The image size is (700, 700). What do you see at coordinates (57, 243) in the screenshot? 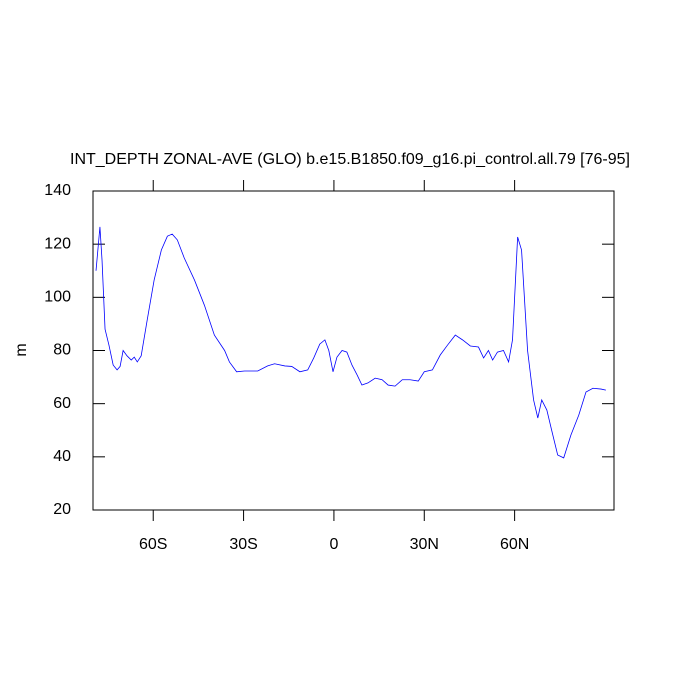
I see `y-tick-label: 120` at bounding box center [57, 243].